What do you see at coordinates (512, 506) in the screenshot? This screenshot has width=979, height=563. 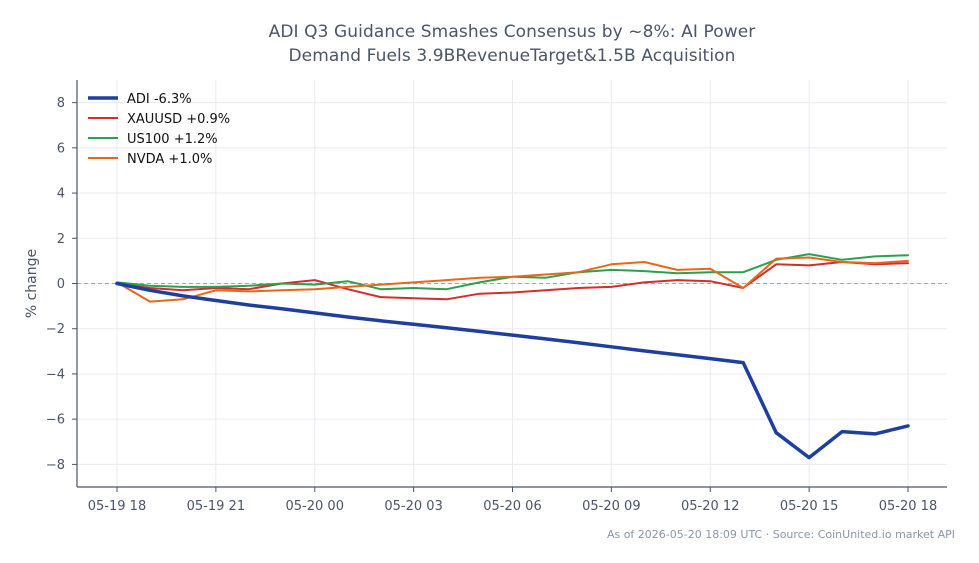 I see `x-tick-label: 05-20 06` at bounding box center [512, 506].